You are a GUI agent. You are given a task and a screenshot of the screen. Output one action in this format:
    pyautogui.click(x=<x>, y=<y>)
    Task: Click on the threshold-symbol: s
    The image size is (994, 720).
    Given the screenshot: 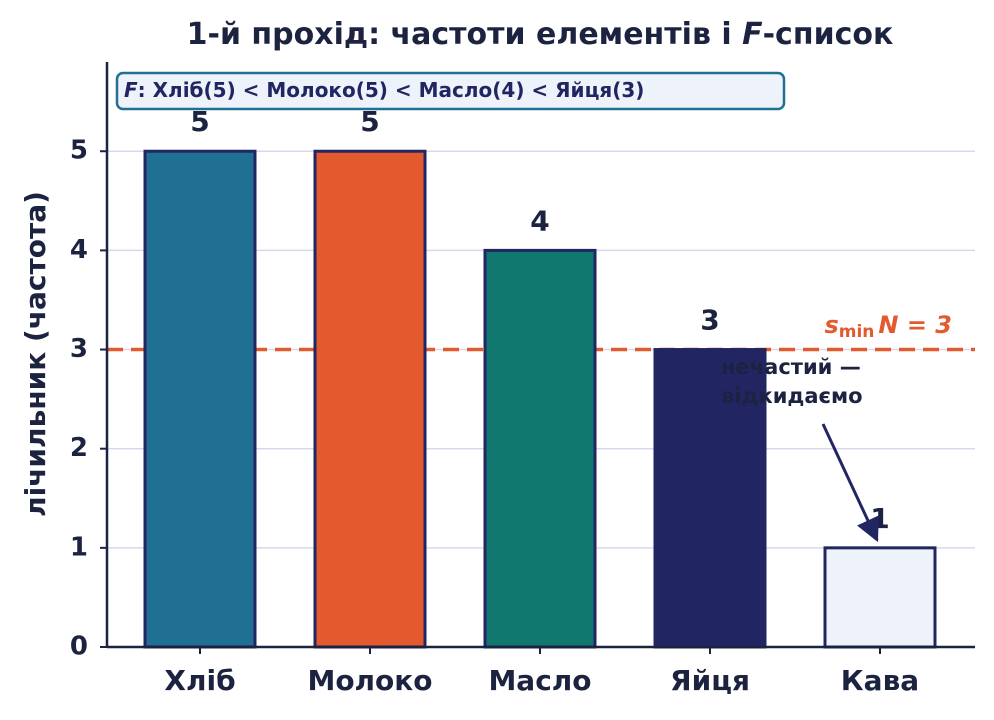 What is the action you would take?
    pyautogui.click(x=831, y=325)
    